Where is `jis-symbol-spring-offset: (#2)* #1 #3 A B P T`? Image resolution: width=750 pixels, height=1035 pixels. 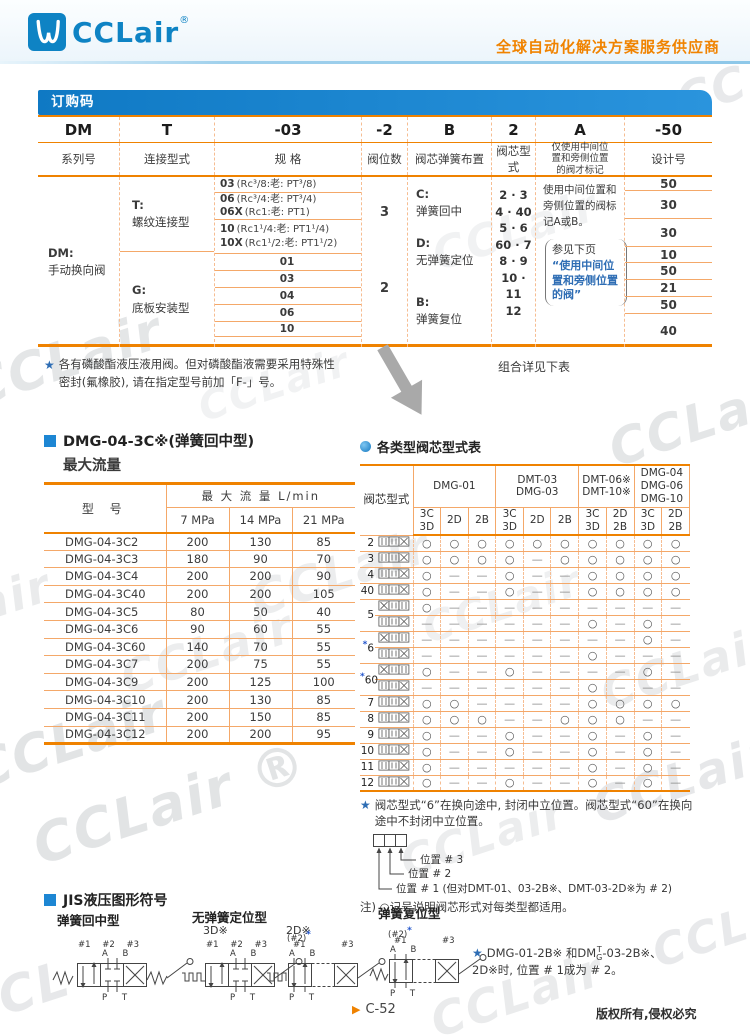
jis-symbol-spring-offset: (#2)* #1 #3 A B P T is located at coordinates (433, 964).